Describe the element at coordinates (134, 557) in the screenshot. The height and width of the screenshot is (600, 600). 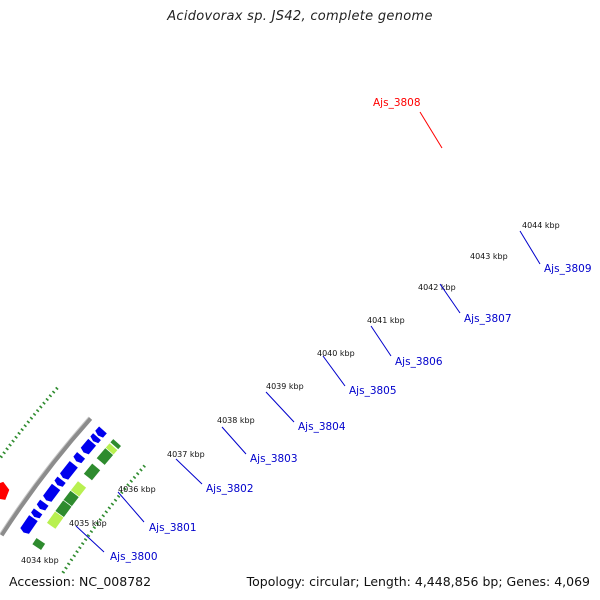
I see `gene-label: Ajs_3800` at that location.